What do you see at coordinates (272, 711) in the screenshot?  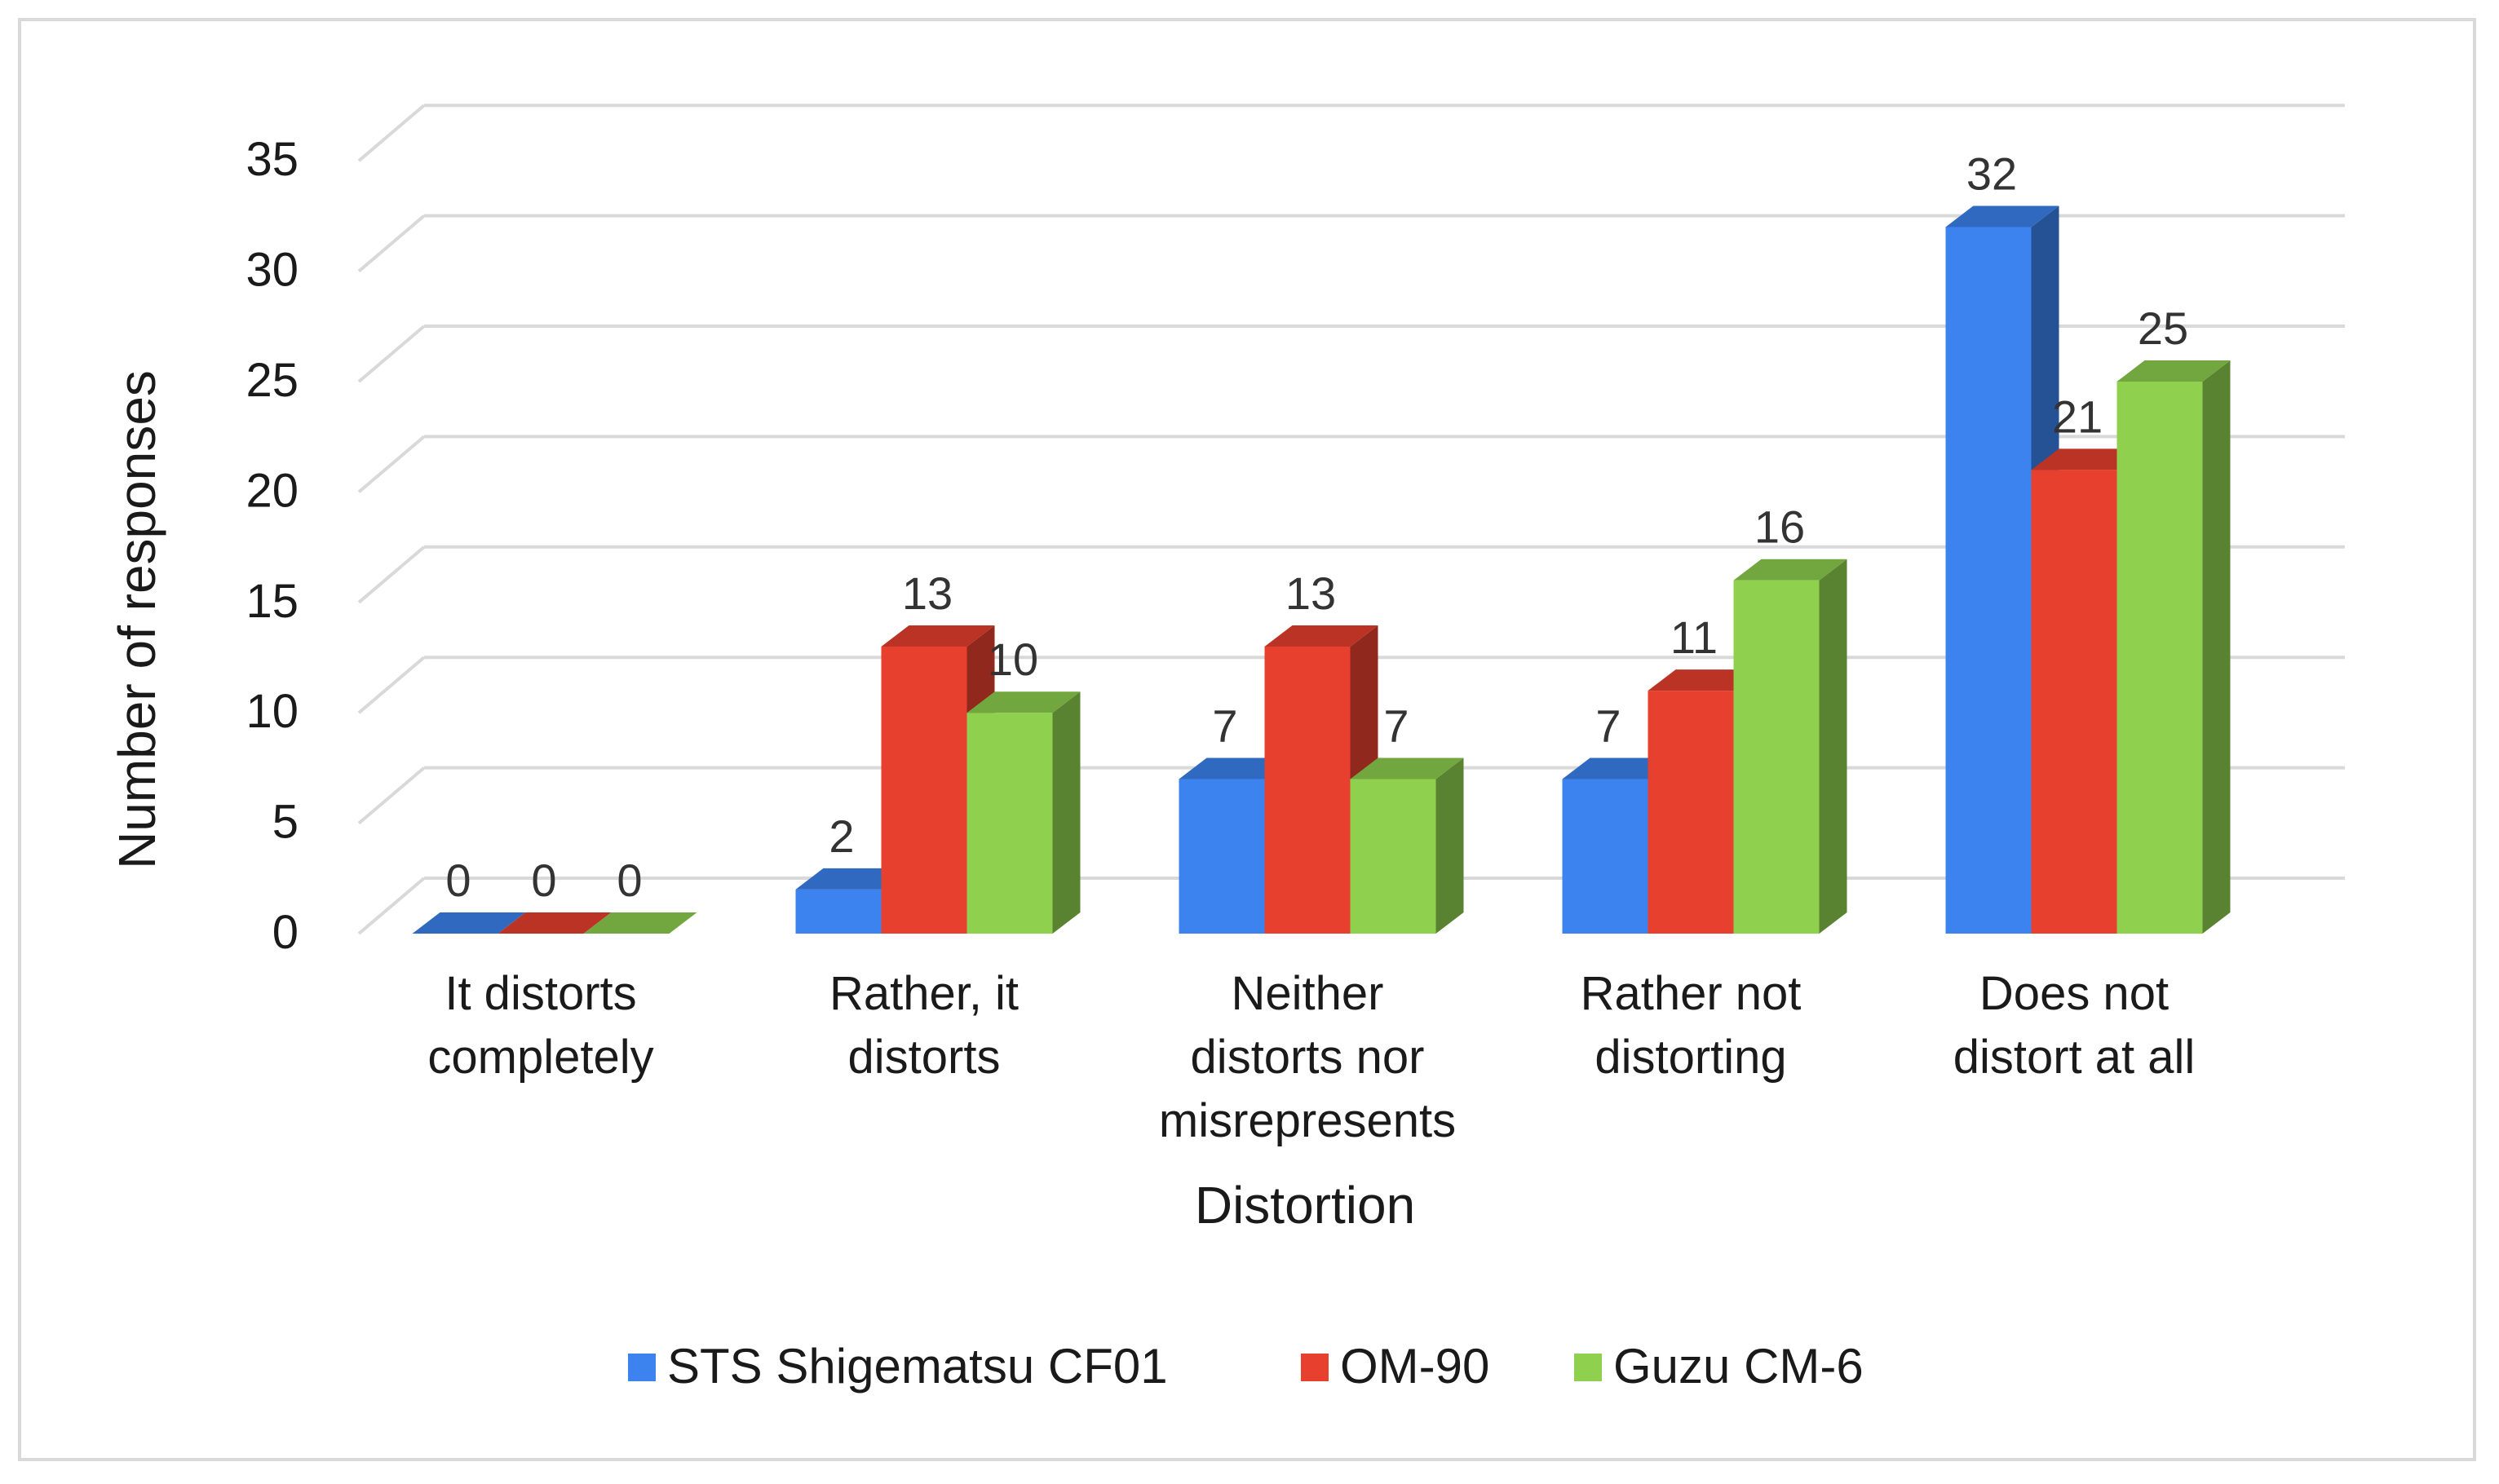 I see `y-tick-label: 10` at bounding box center [272, 711].